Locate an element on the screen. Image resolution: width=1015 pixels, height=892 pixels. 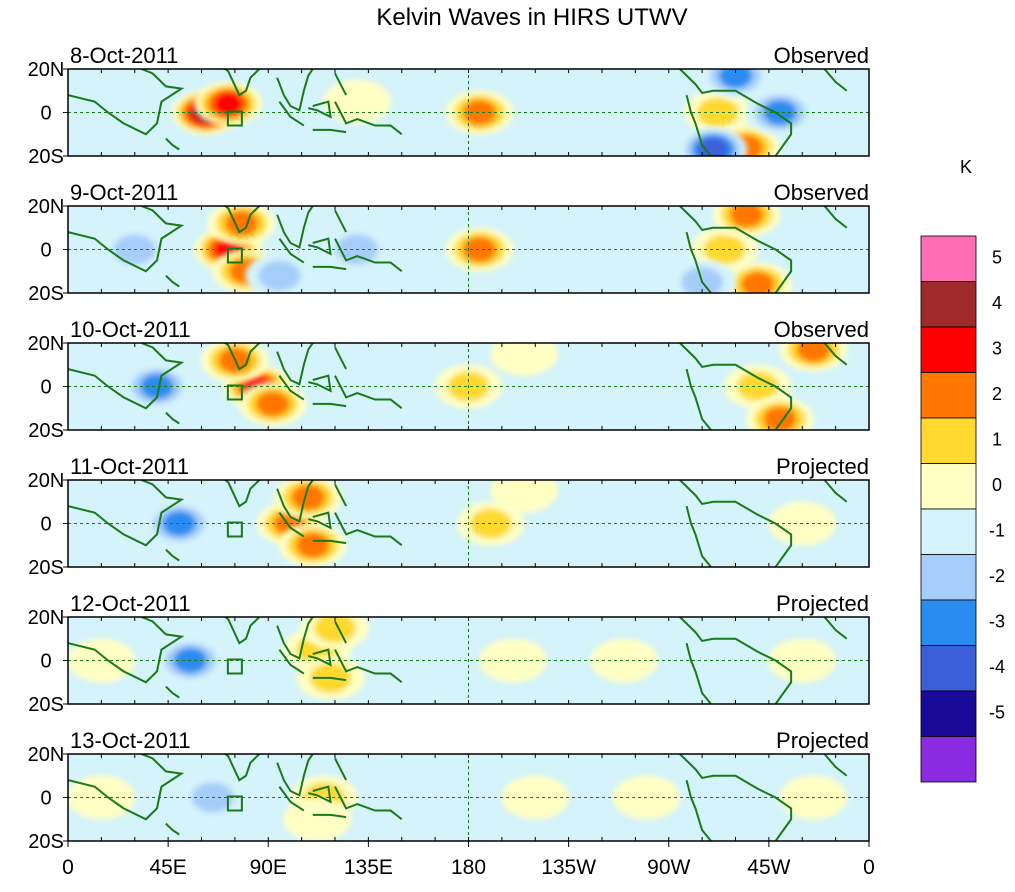
panel-date: 8-Oct-2011 is located at coordinates (124, 55).